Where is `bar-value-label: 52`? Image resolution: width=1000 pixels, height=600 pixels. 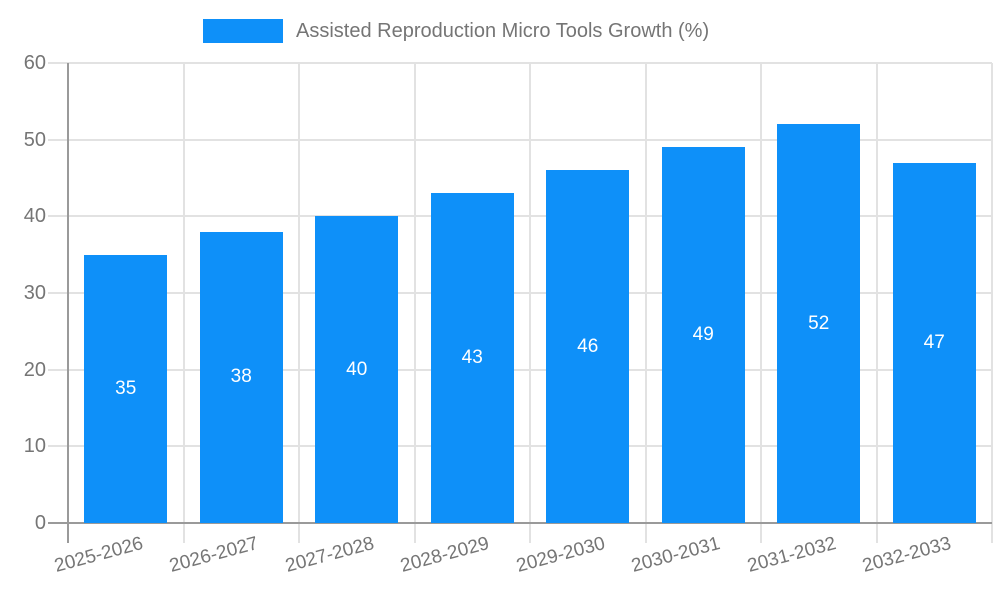 bar-value-label: 52 is located at coordinates (819, 323).